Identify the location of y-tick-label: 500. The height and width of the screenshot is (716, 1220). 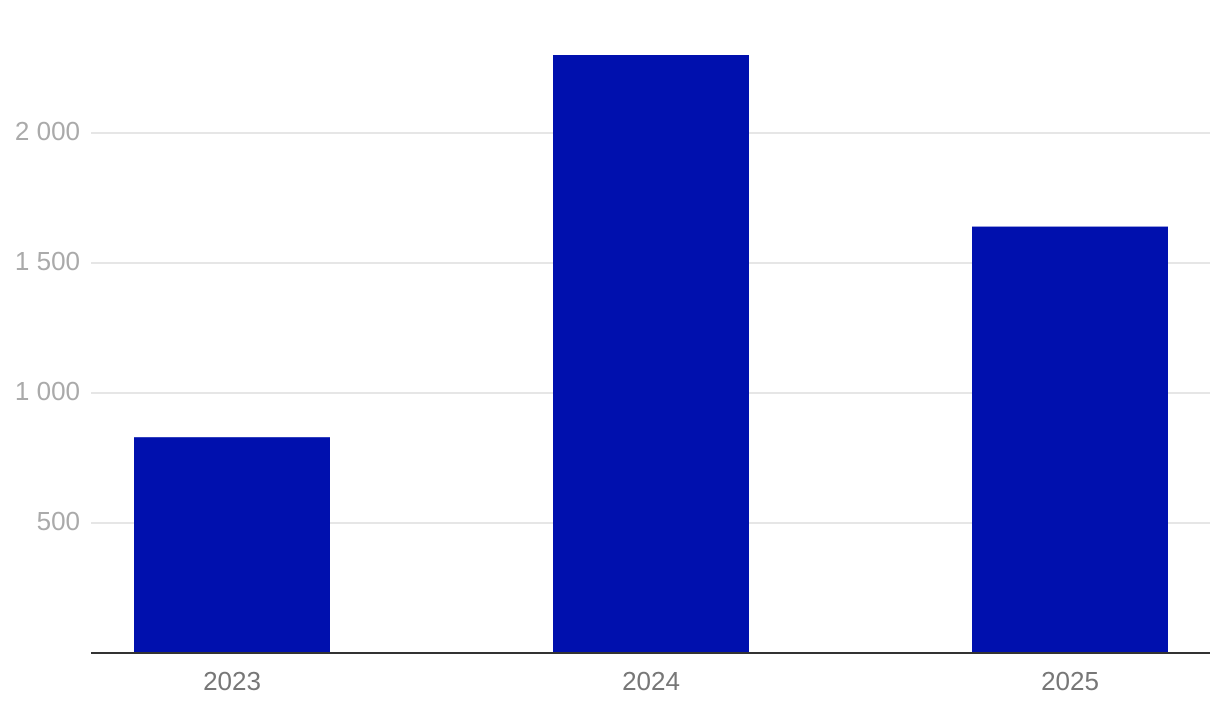
(58, 521).